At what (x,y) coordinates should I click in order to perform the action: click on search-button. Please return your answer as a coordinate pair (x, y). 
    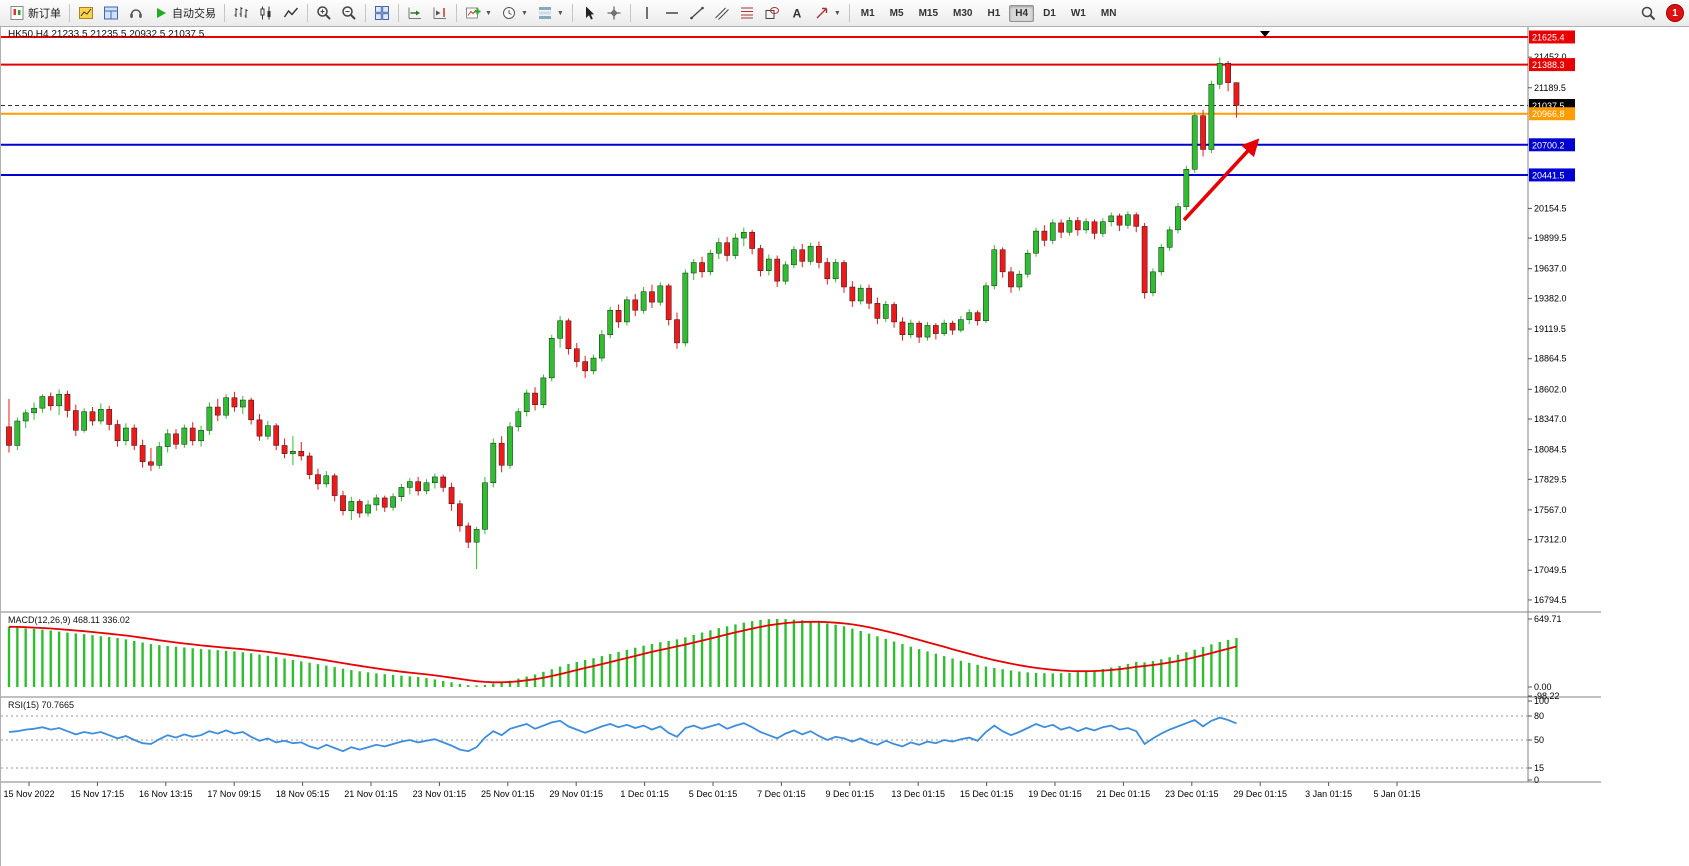
    Looking at the image, I should click on (1648, 13).